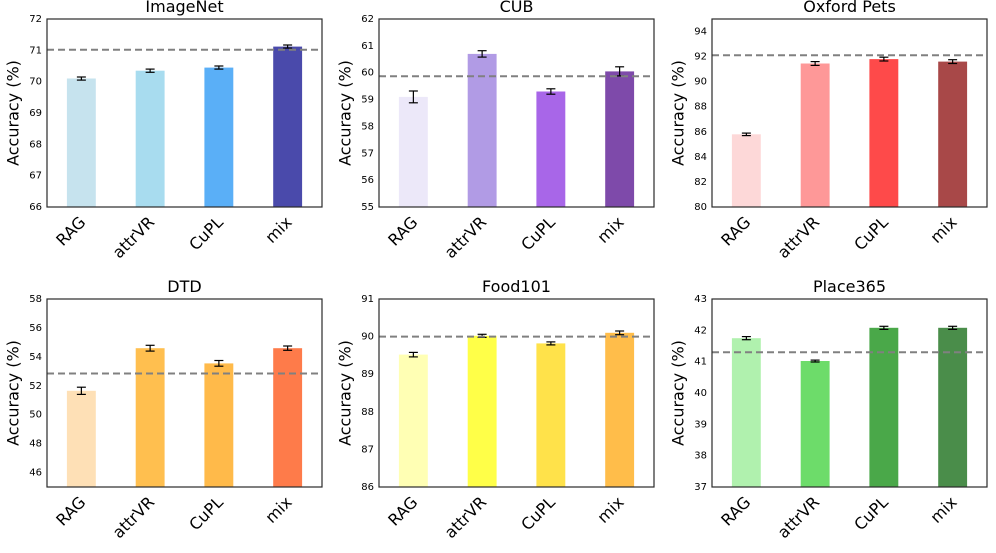  Describe the element at coordinates (700, 424) in the screenshot. I see `y-tick-label: 39` at that location.